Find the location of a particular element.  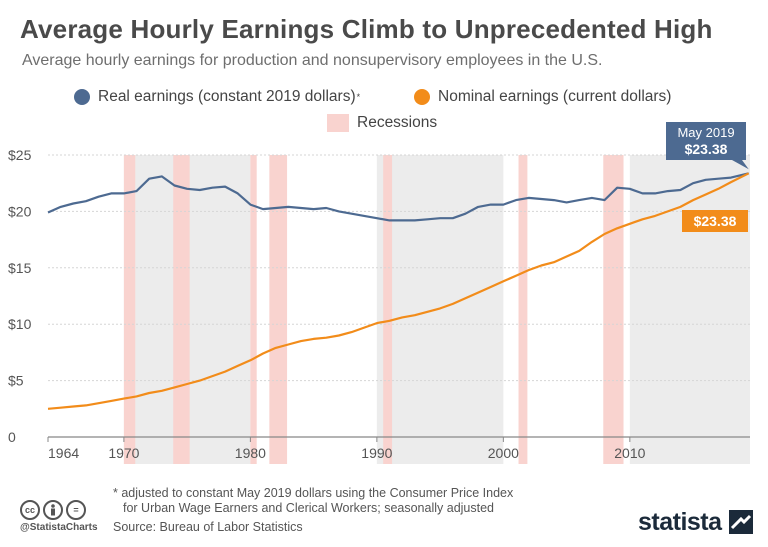

x-tick-label: 1970 is located at coordinates (123, 453).